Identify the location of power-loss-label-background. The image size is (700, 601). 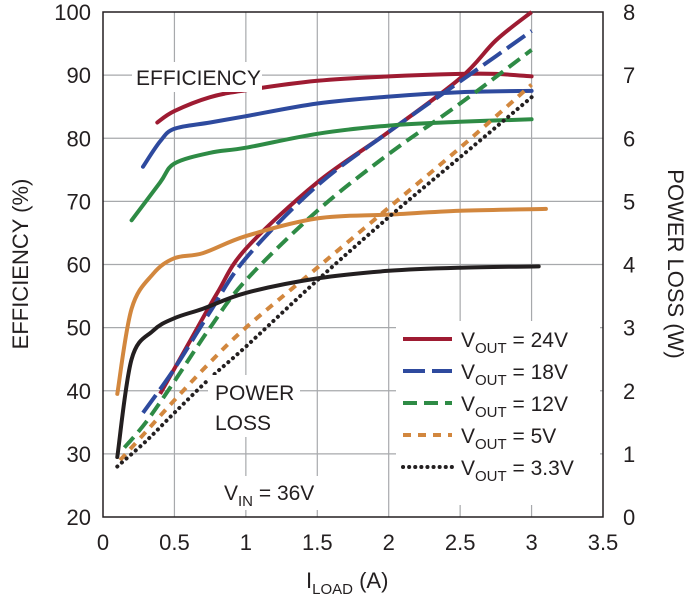
(254, 406).